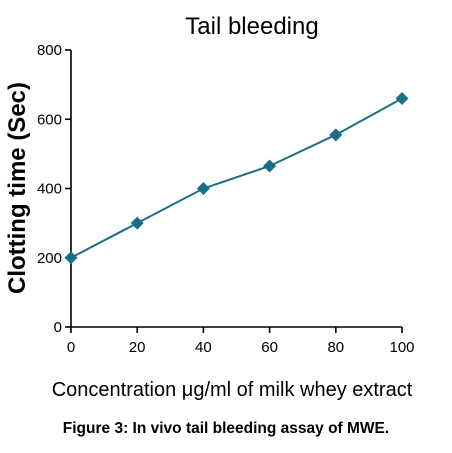  Describe the element at coordinates (49, 189) in the screenshot. I see `y-tick-label: 400` at that location.